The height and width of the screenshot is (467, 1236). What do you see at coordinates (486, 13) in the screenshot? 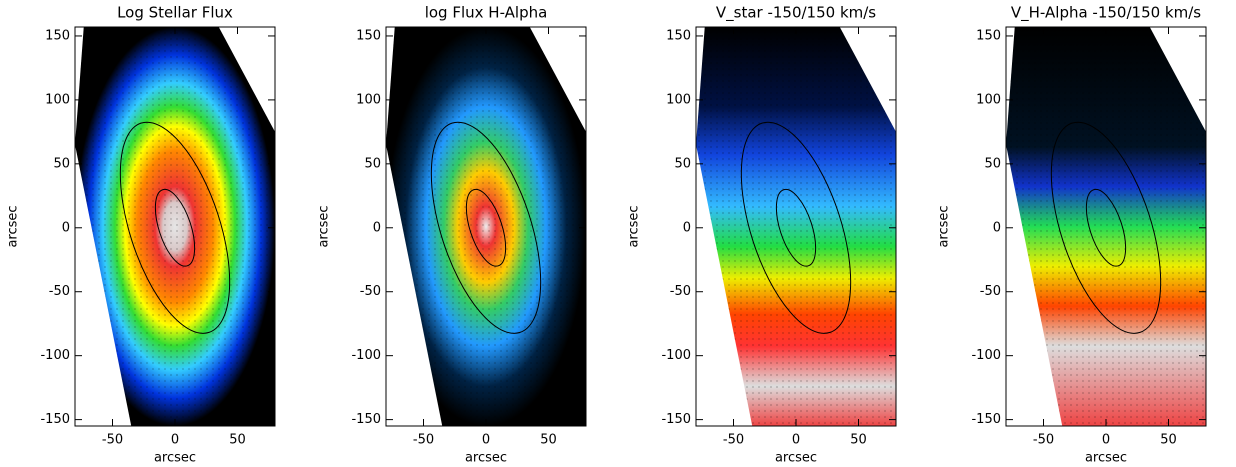
I see `chart-title: log Flux H-Alpha` at bounding box center [486, 13].